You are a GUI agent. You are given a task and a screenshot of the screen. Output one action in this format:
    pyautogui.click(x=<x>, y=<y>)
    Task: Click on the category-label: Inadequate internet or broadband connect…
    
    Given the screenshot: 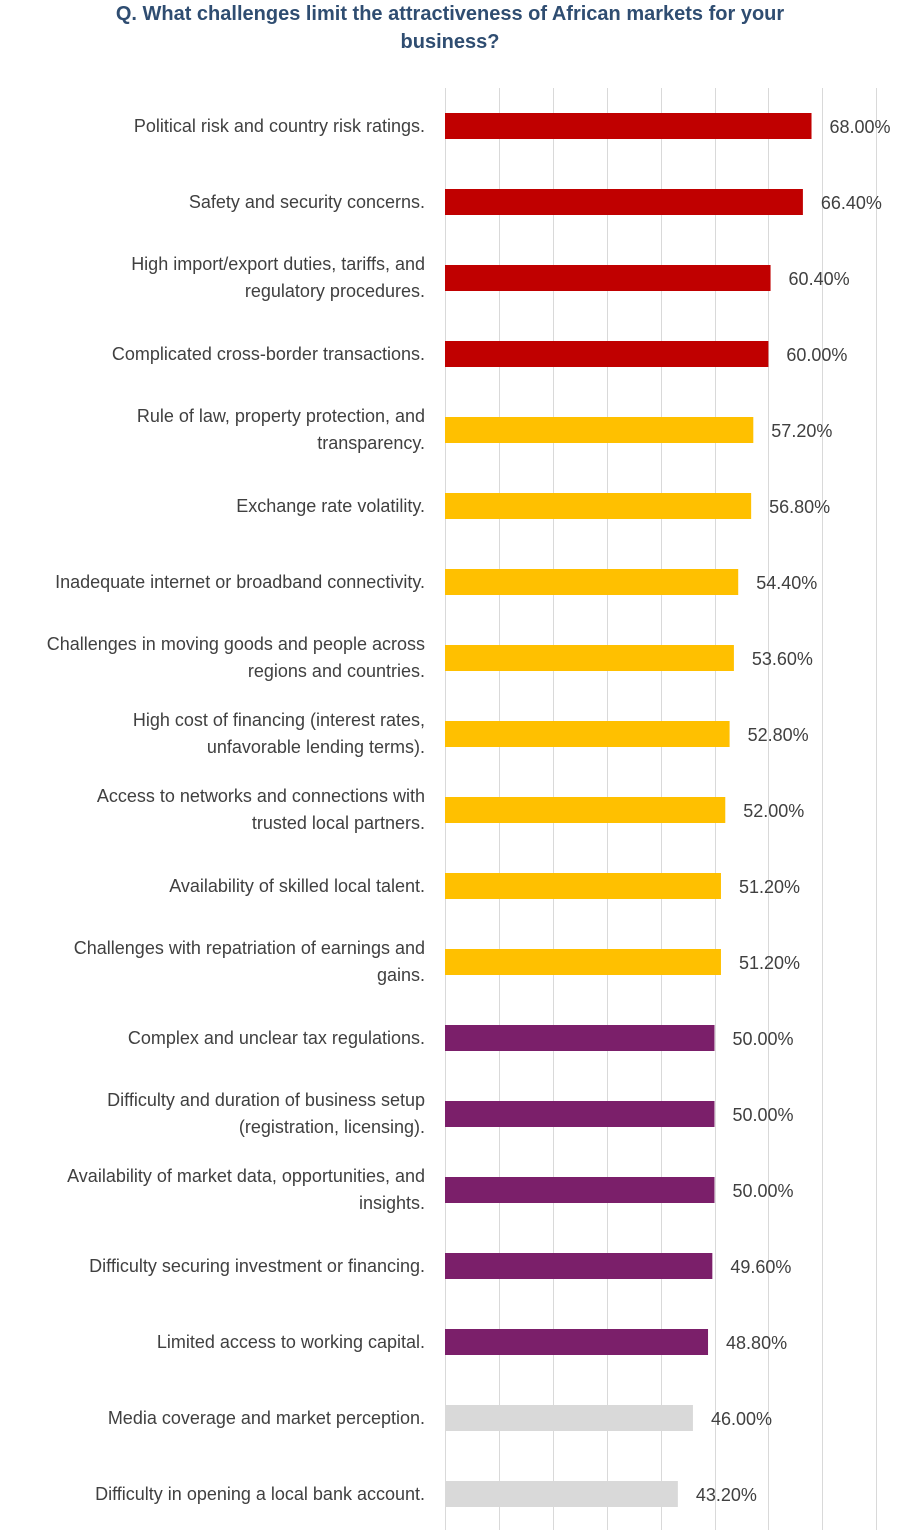 What is the action you would take?
    pyautogui.click(x=240, y=582)
    